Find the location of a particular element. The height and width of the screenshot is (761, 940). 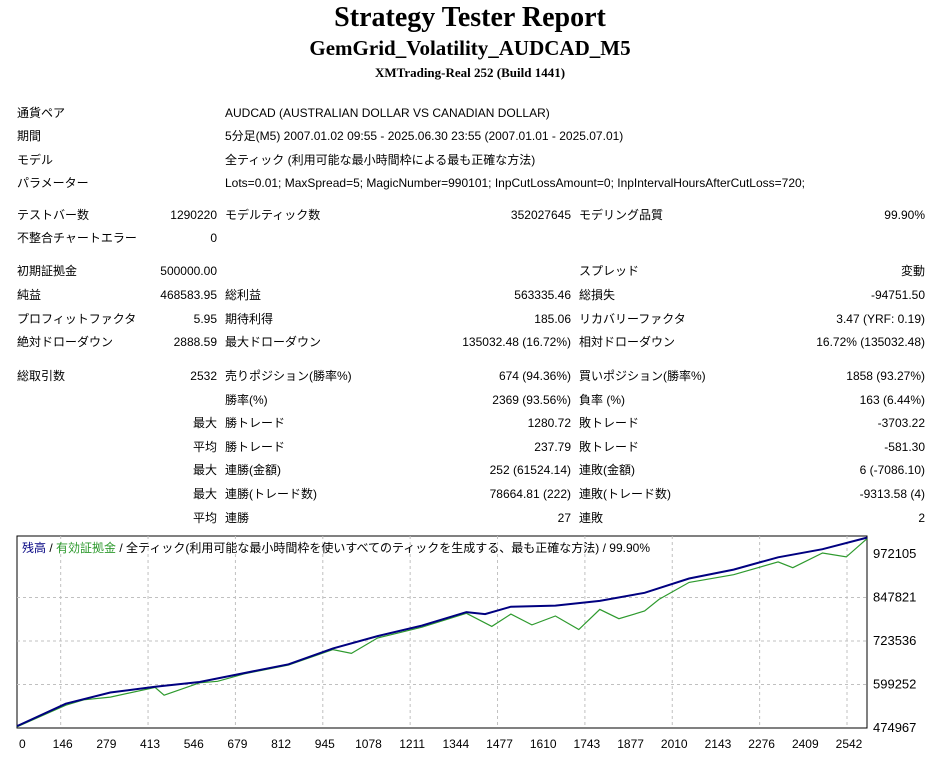

cons-loss-amt-label: 連敗(金額) is located at coordinates (607, 470).